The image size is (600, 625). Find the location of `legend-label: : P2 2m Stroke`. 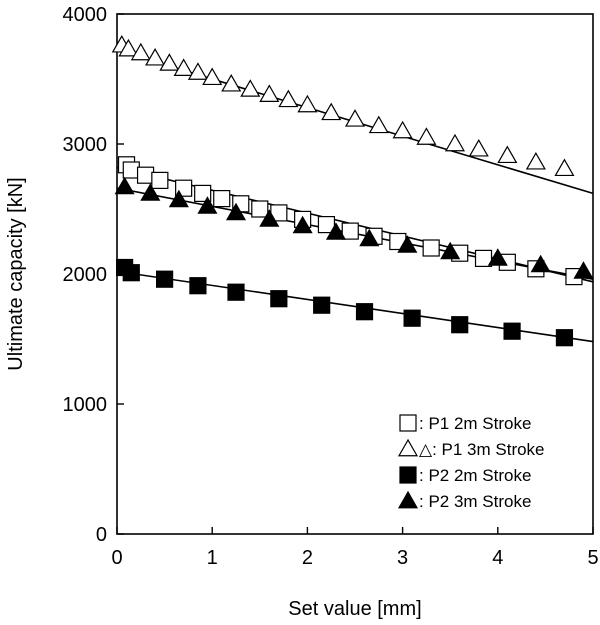

legend-label: : P2 2m Stroke is located at coordinates (475, 475).